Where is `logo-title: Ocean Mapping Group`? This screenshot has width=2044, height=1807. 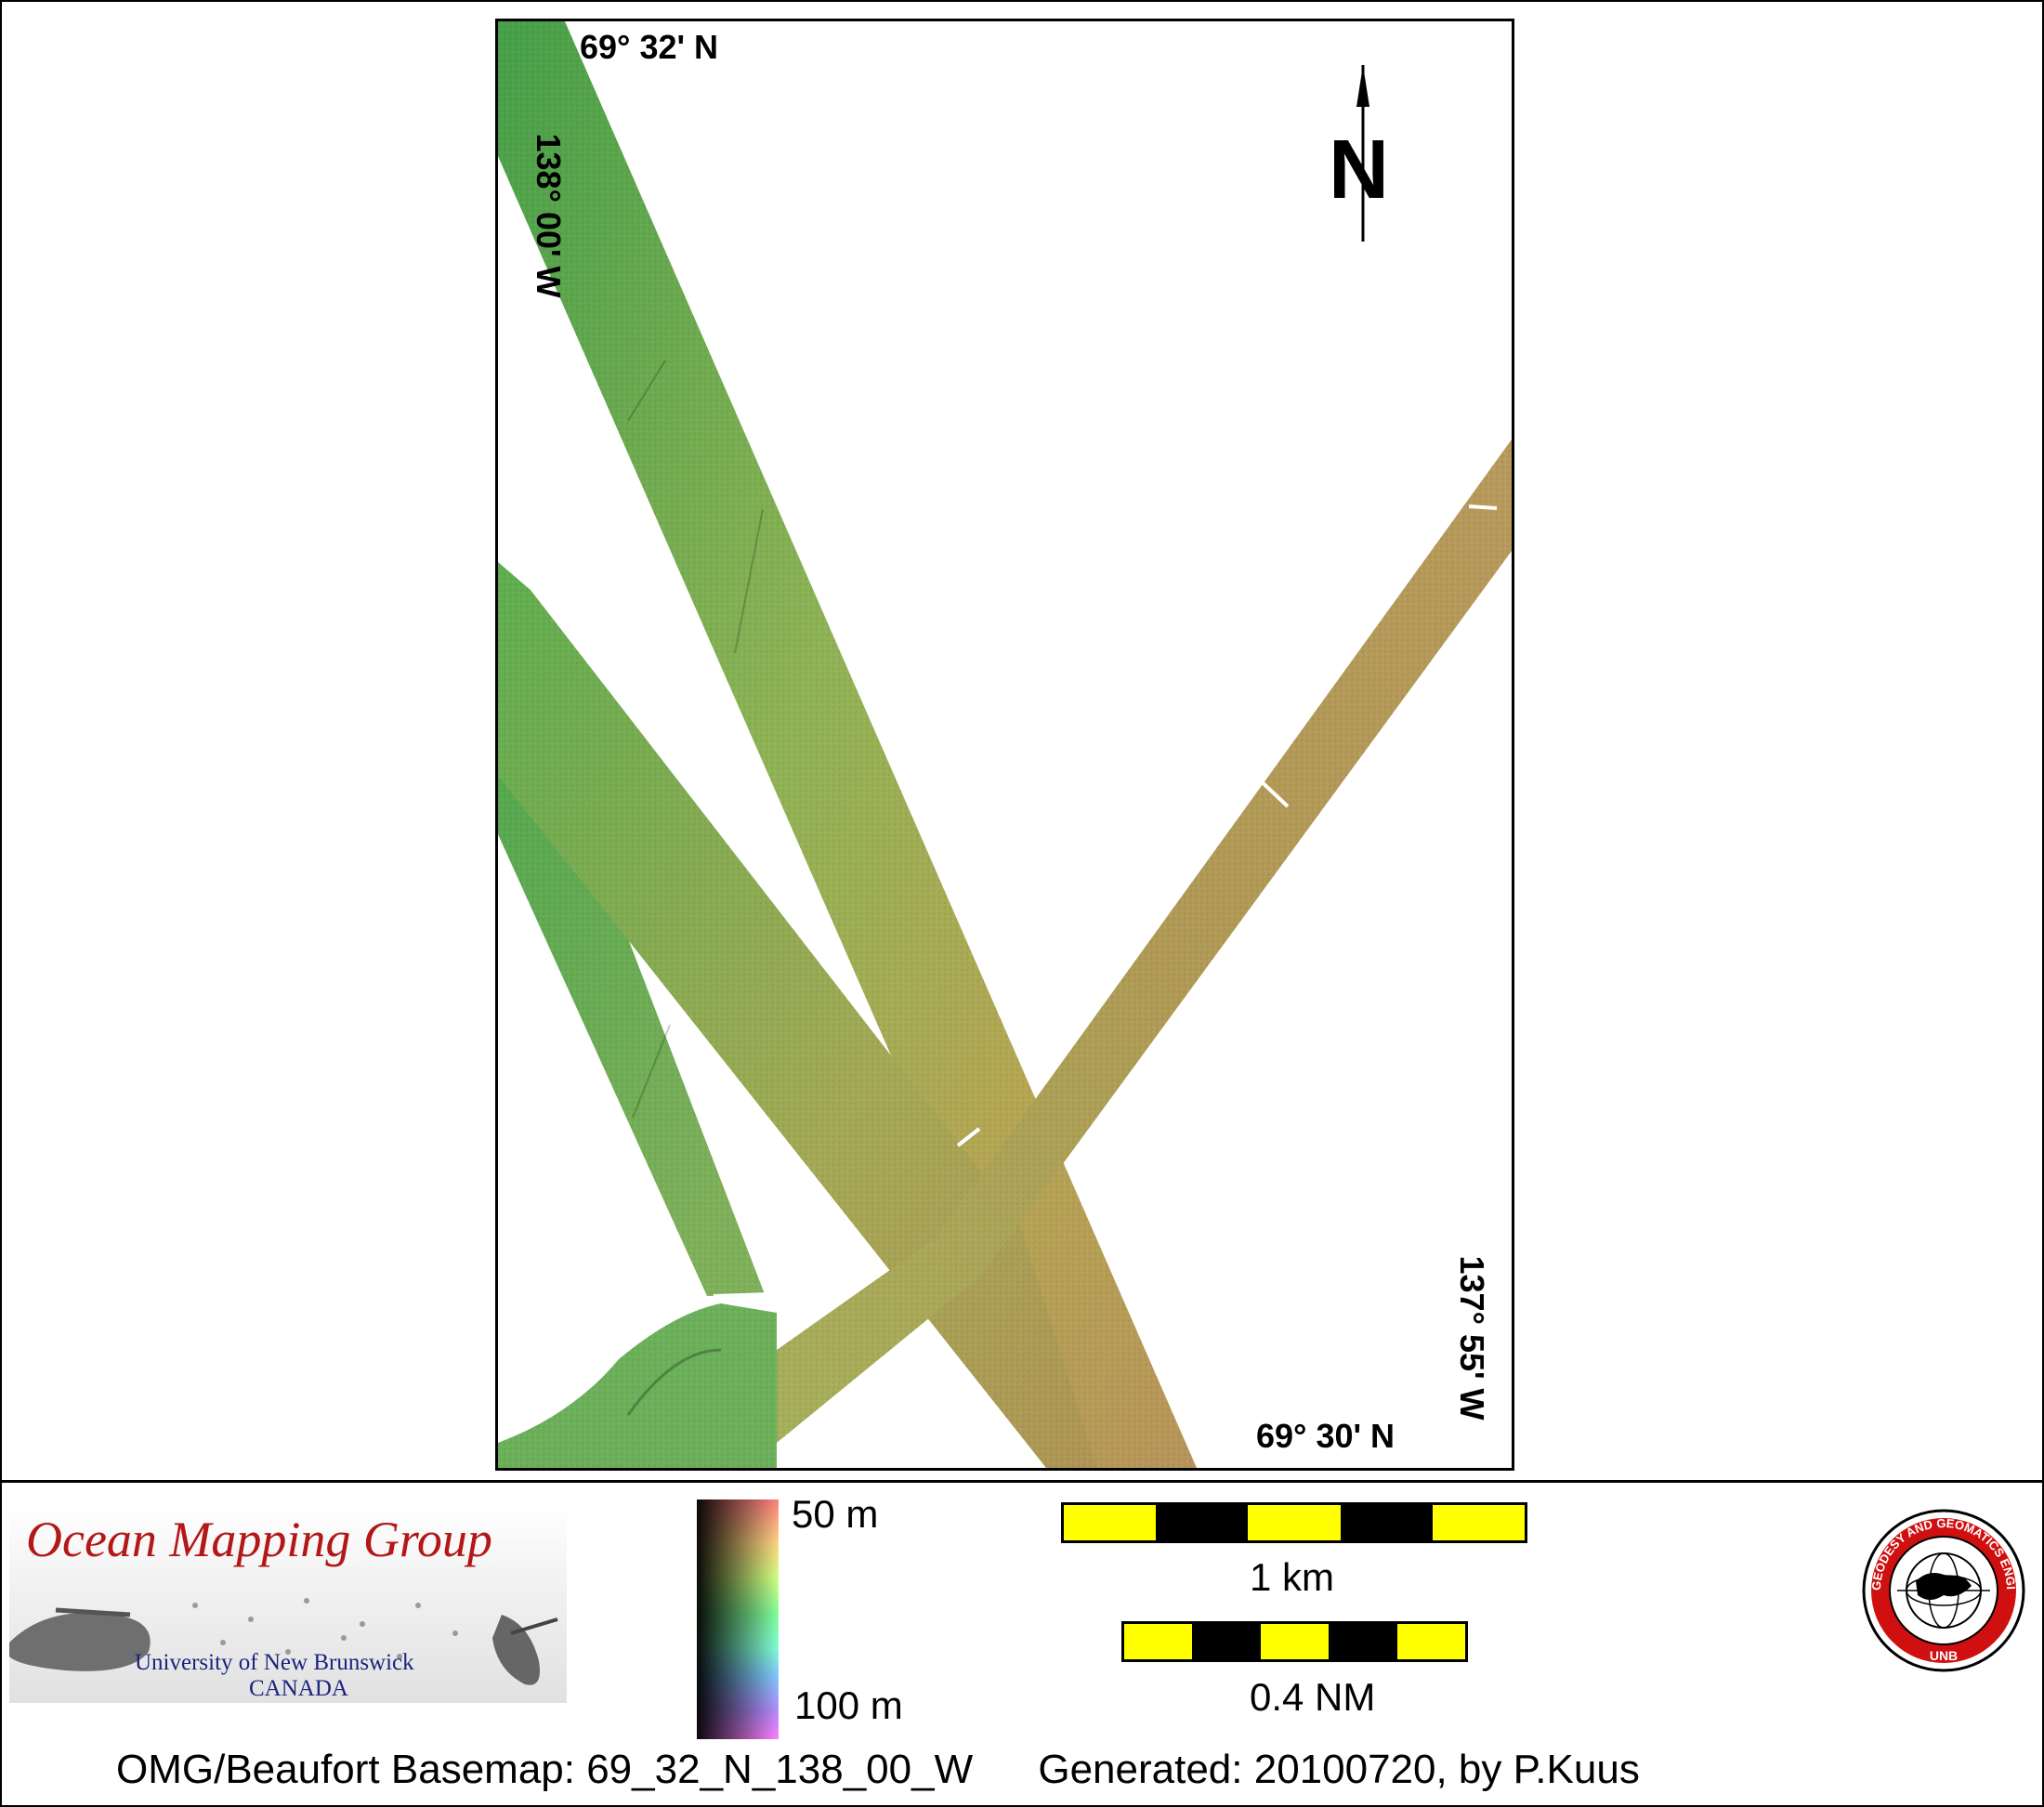 logo-title: Ocean Mapping Group is located at coordinates (259, 1539).